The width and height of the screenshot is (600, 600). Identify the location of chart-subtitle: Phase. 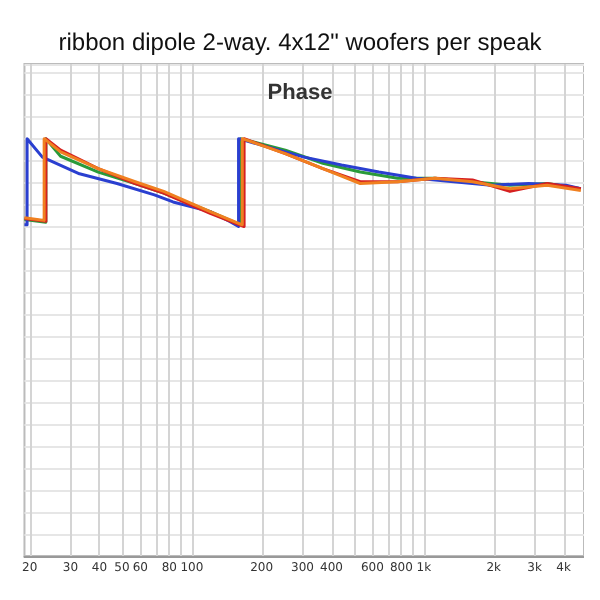
(300, 93).